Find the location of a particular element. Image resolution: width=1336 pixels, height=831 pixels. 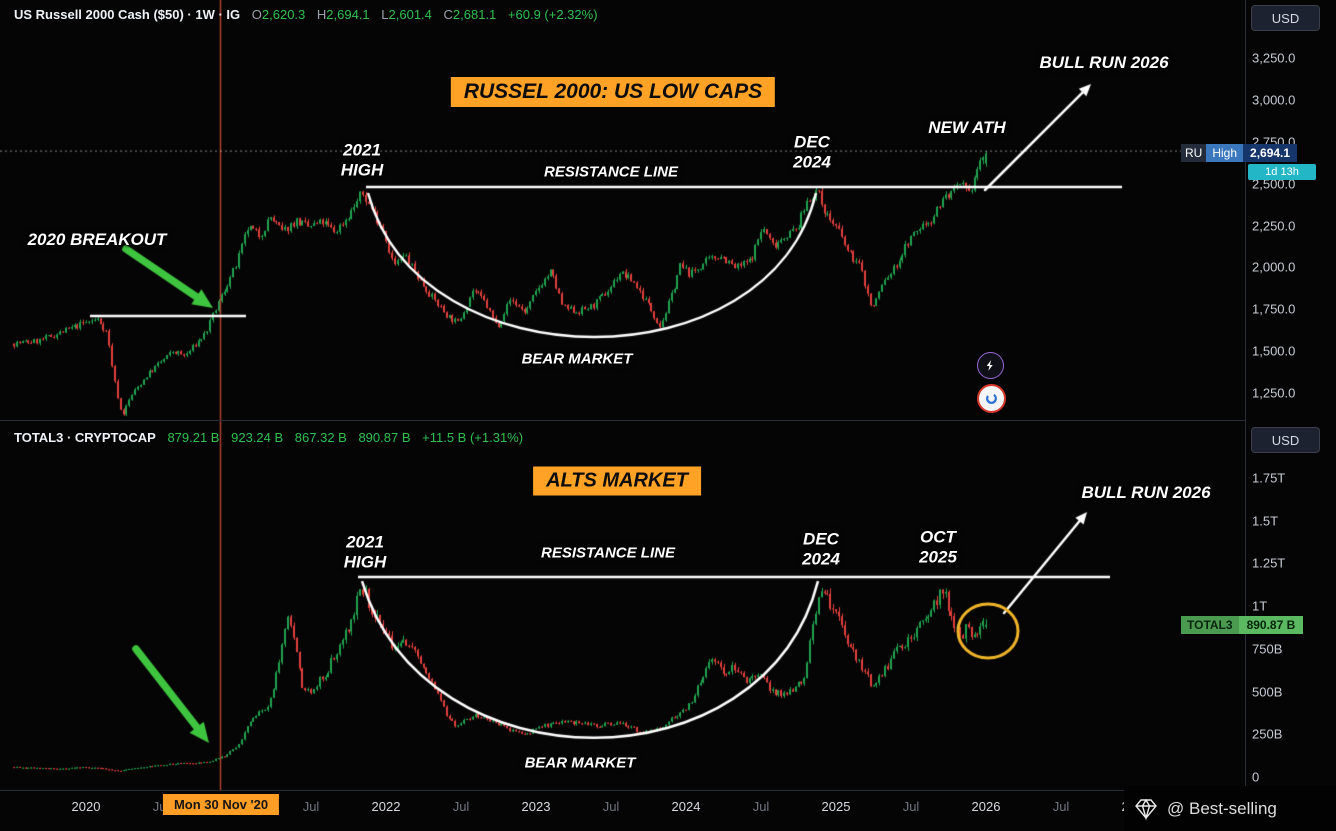

annotation-oct-2025: OCT 2025 is located at coordinates (938, 546).